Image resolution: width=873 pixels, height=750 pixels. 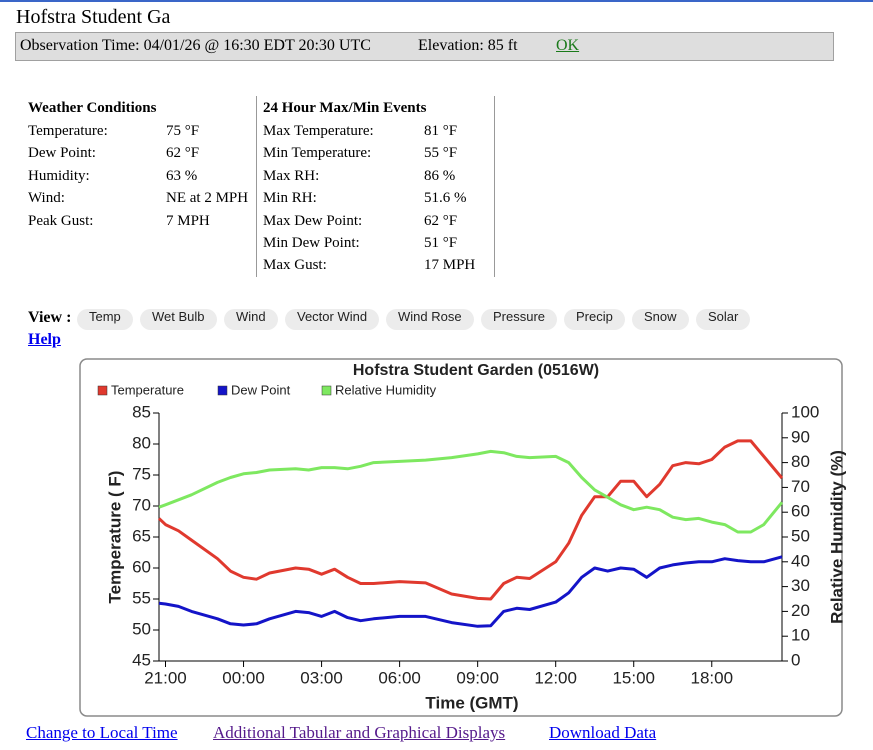 What do you see at coordinates (441, 153) in the screenshot?
I see `event-value: 55 °F` at bounding box center [441, 153].